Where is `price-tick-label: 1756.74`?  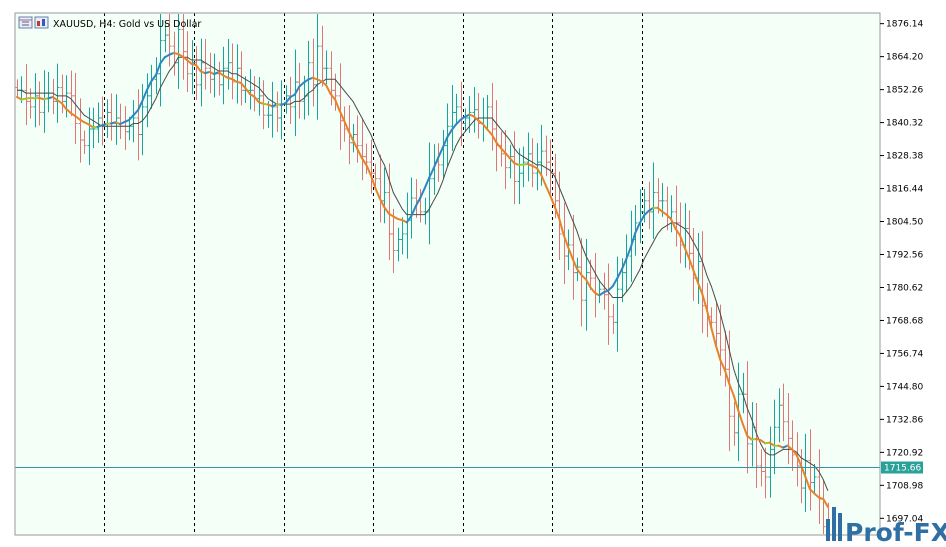
price-tick-label: 1756.74 is located at coordinates (904, 354).